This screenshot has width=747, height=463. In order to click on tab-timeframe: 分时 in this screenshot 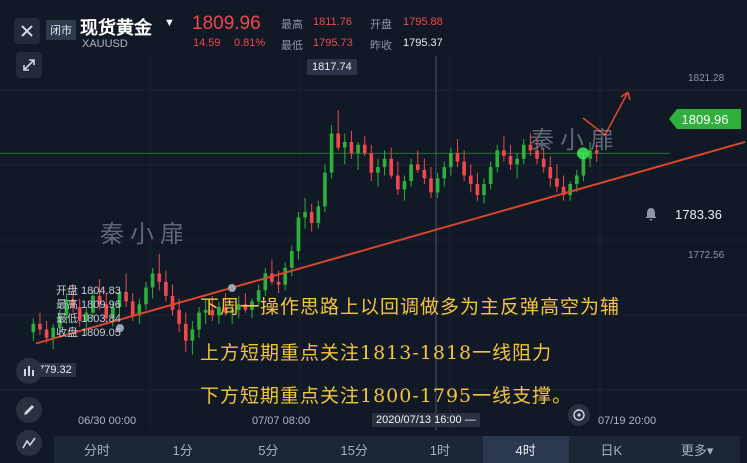, I will do `click(96, 450)`.